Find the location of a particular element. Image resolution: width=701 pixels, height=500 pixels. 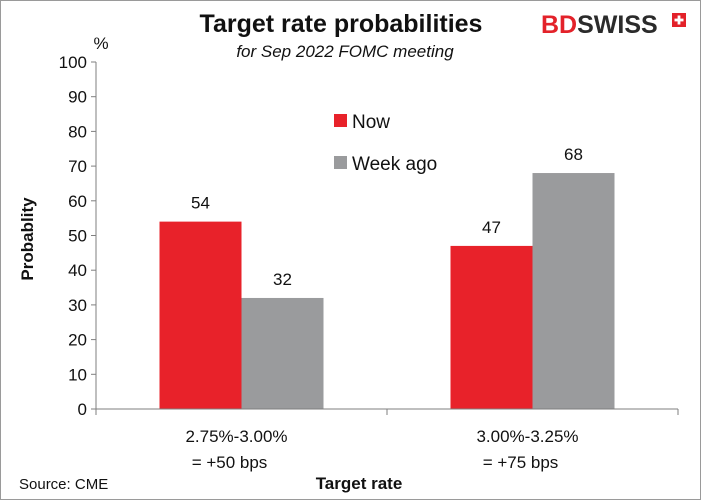

y-tick-label: 30 is located at coordinates (77, 305).